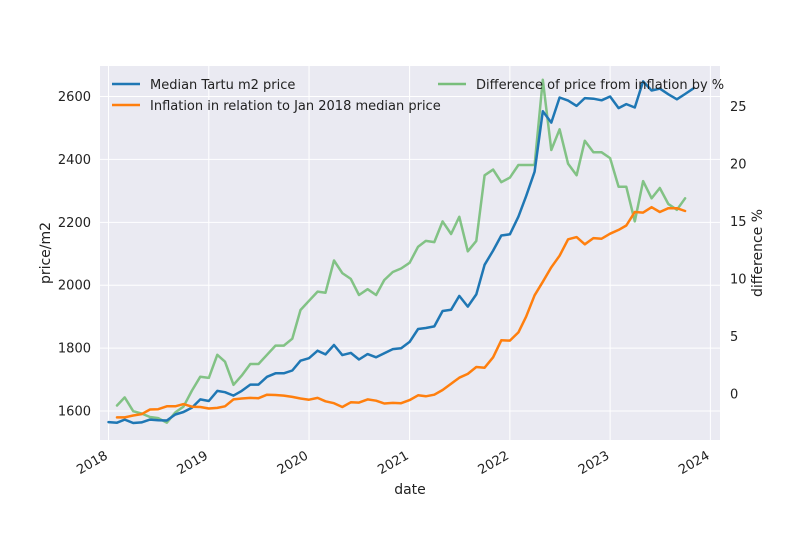 The height and width of the screenshot is (550, 800). I want to click on y-tick-label: 2200, so click(74, 223).